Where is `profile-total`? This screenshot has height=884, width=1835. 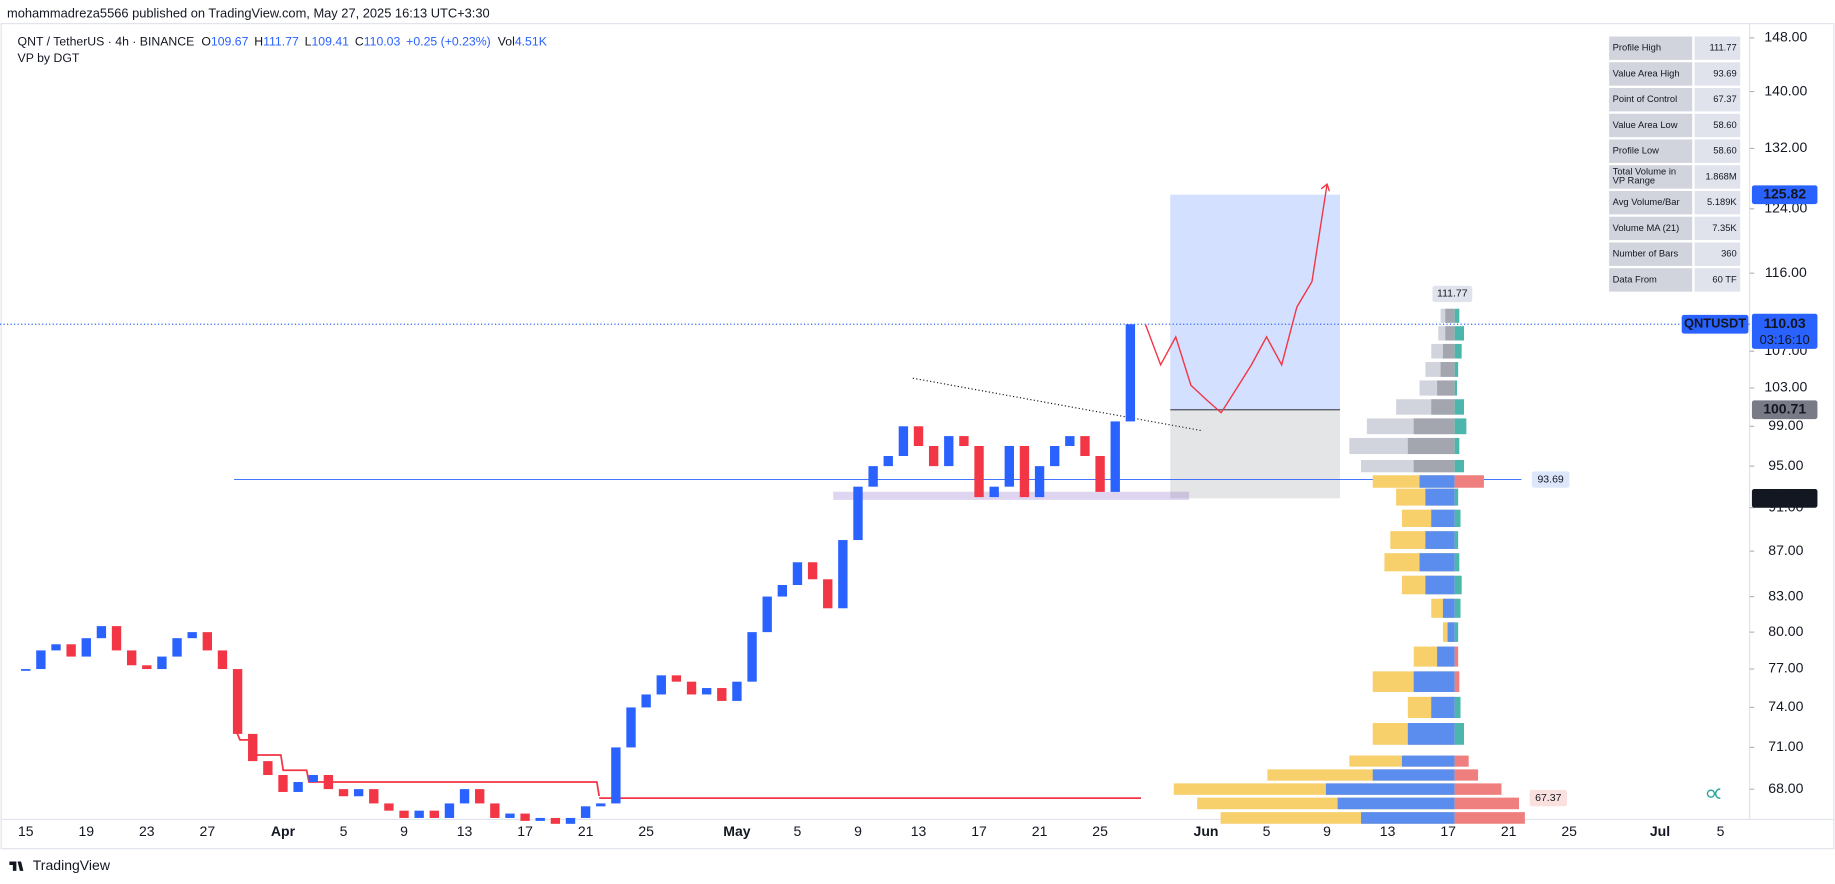
profile-total is located at coordinates (1314, 789).